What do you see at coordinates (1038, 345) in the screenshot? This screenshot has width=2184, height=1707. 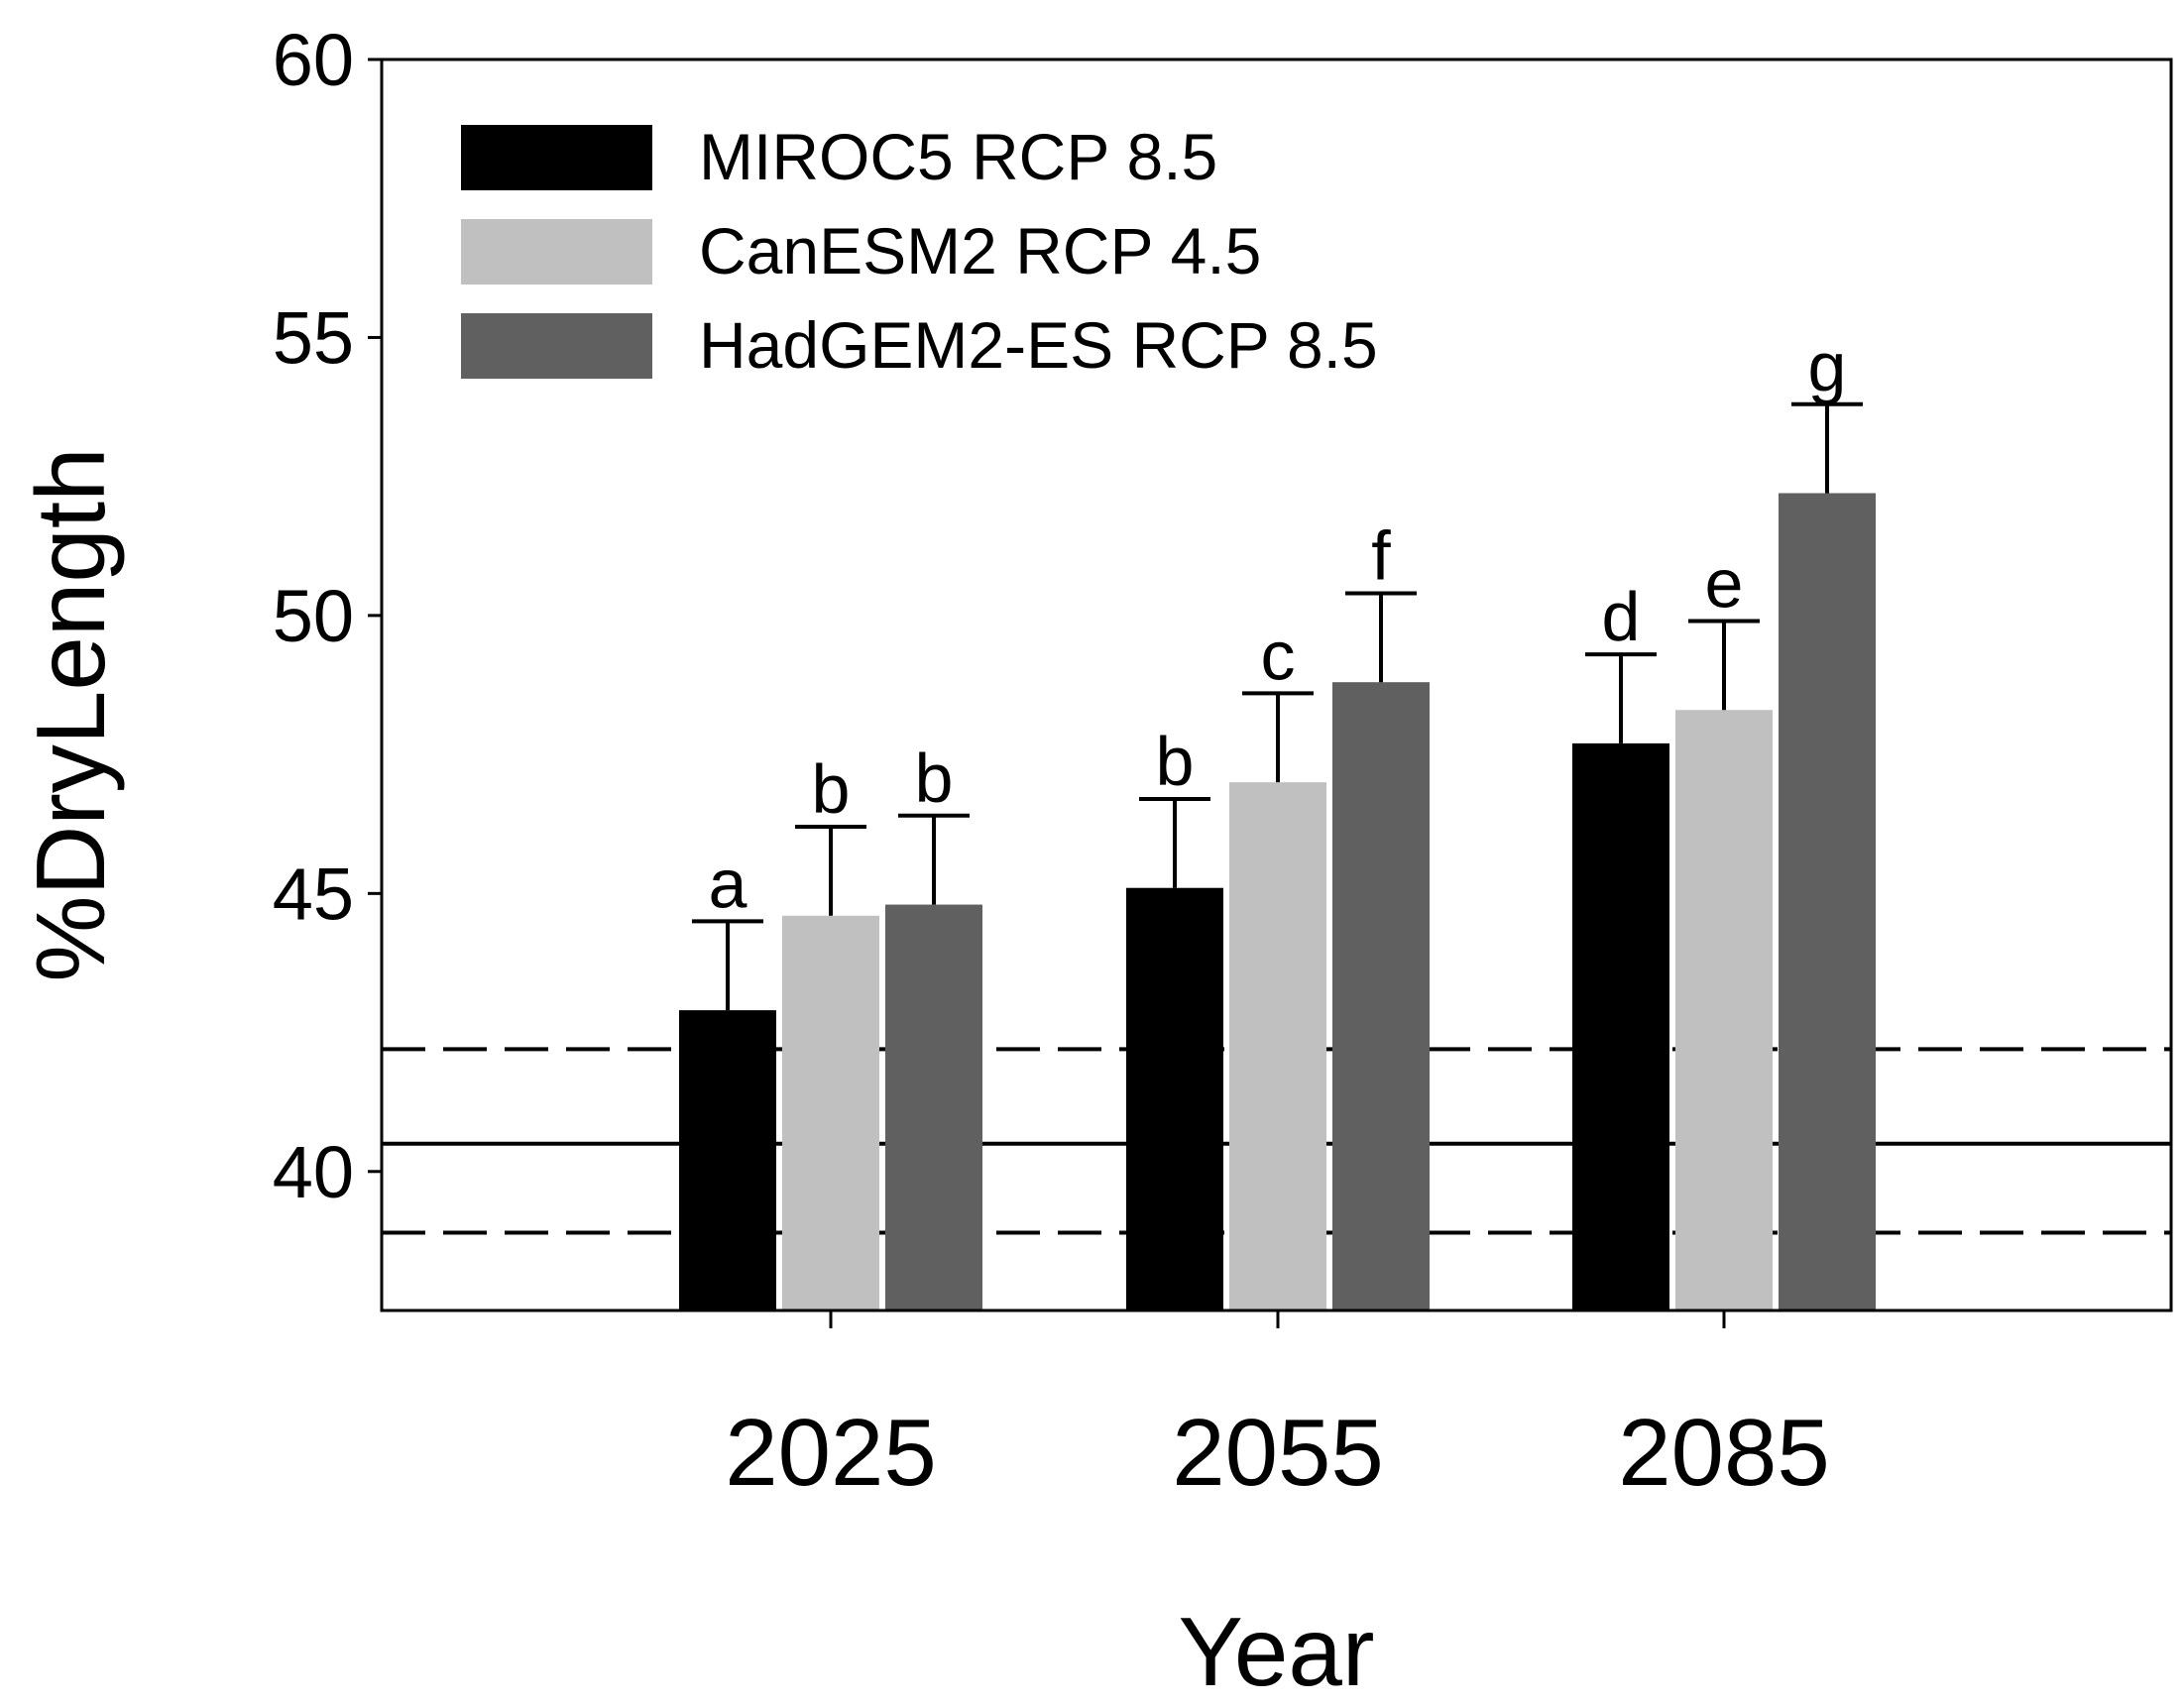 I see `legend-label-series-3: HadGEM2-ES RCP 8.5` at bounding box center [1038, 345].